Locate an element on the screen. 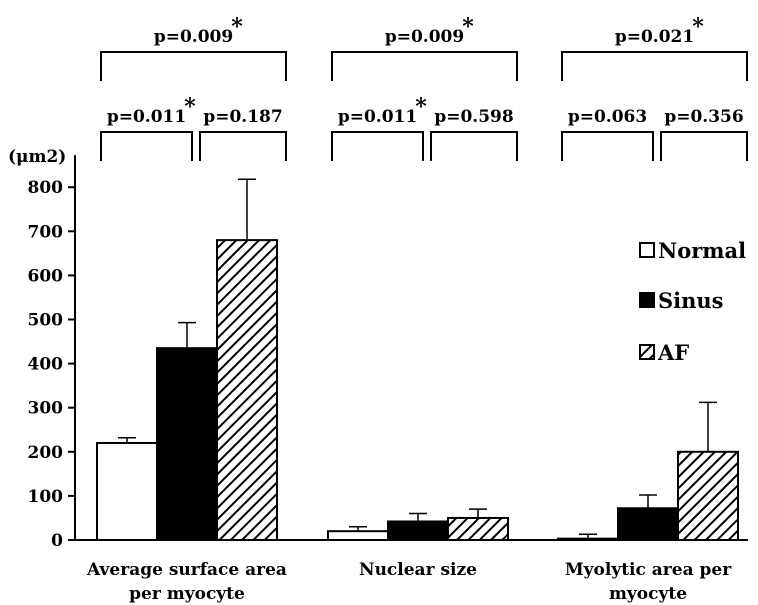  y-unit-label: (μm2) is located at coordinates (37, 157).